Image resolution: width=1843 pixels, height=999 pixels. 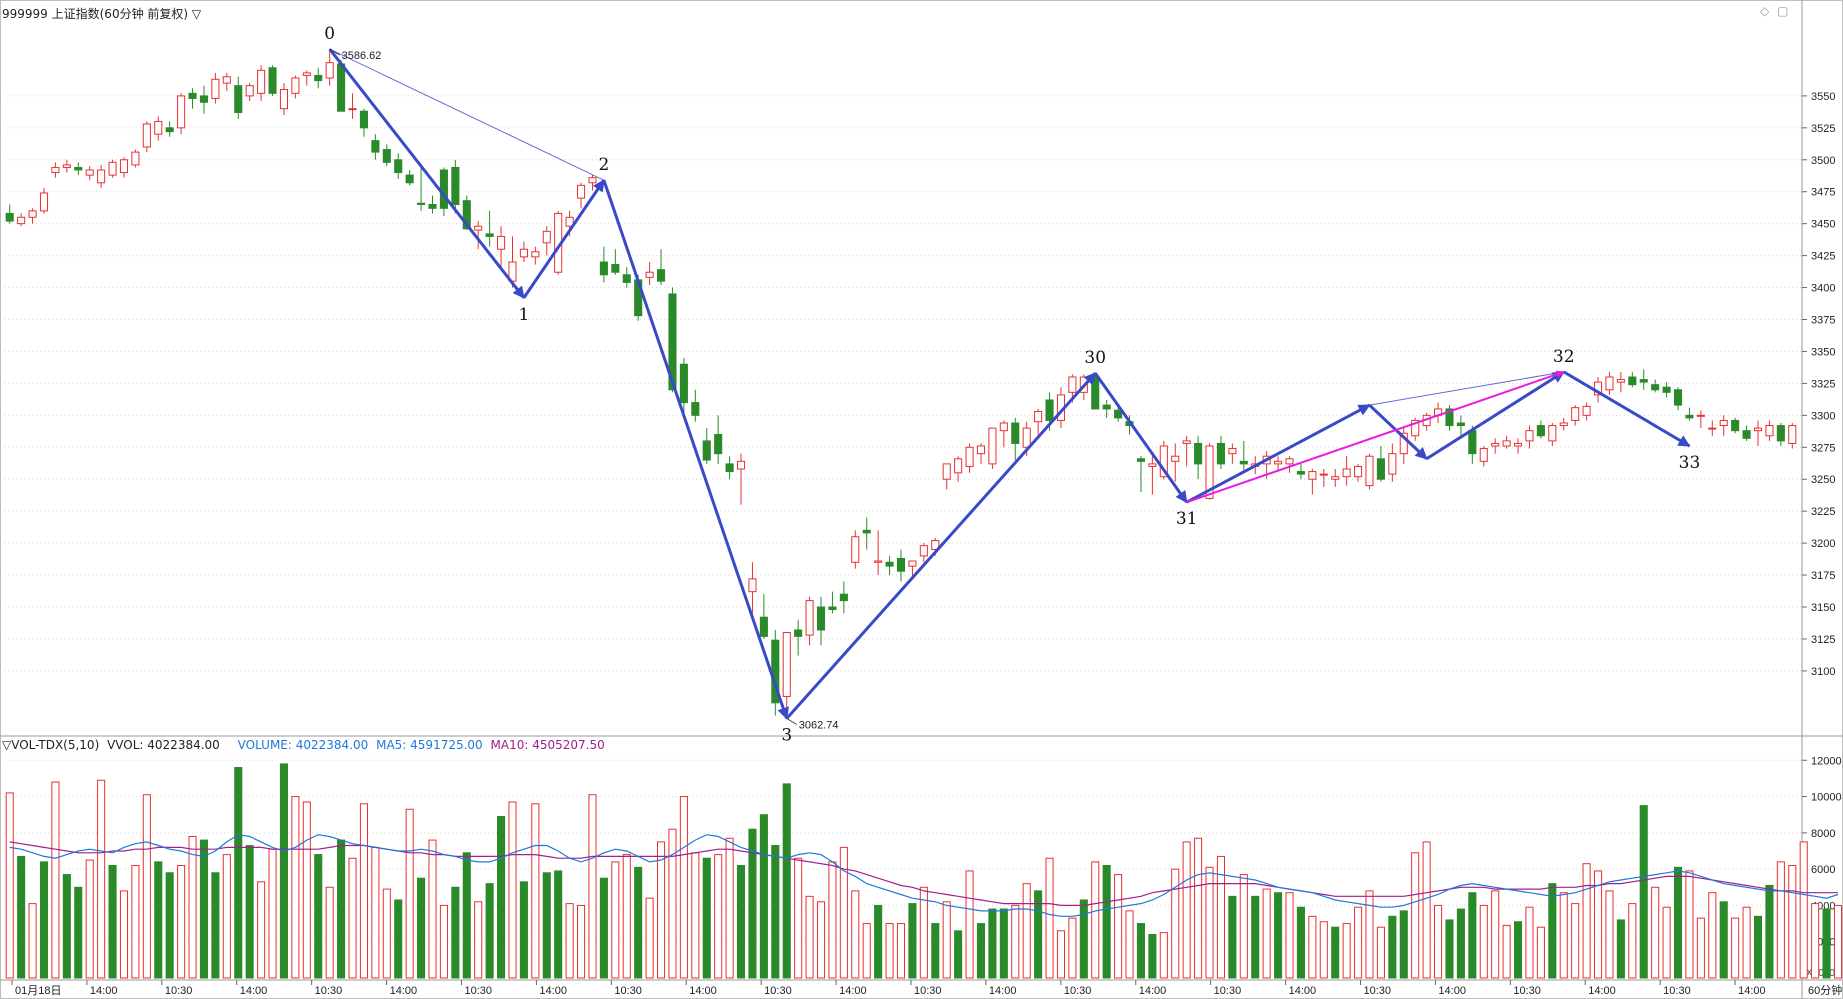 What do you see at coordinates (1823, 608) in the screenshot?
I see `price-tick-label: 3150` at bounding box center [1823, 608].